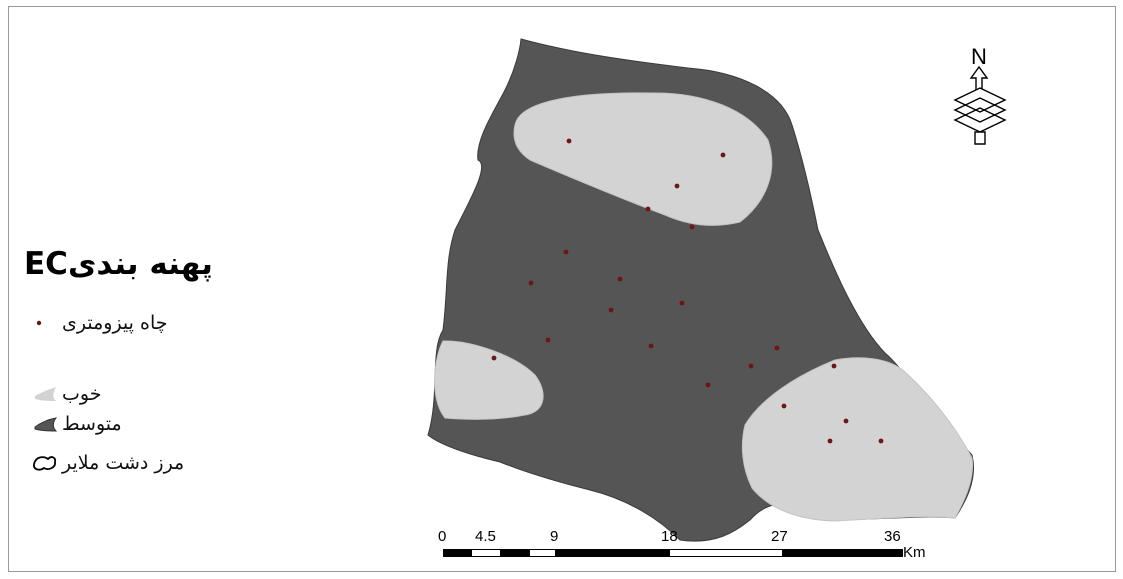  What do you see at coordinates (857, 439) in the screenshot?
I see `zone-good-southeast` at bounding box center [857, 439].